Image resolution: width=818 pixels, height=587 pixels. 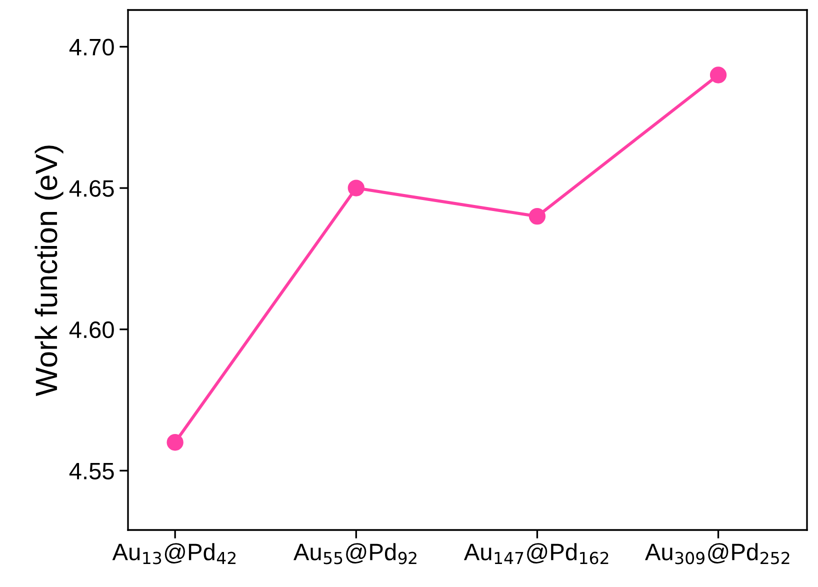 I want to click on x-tick-label: Au$_{309}$@Pd$_{252}$, so click(x=717, y=553).